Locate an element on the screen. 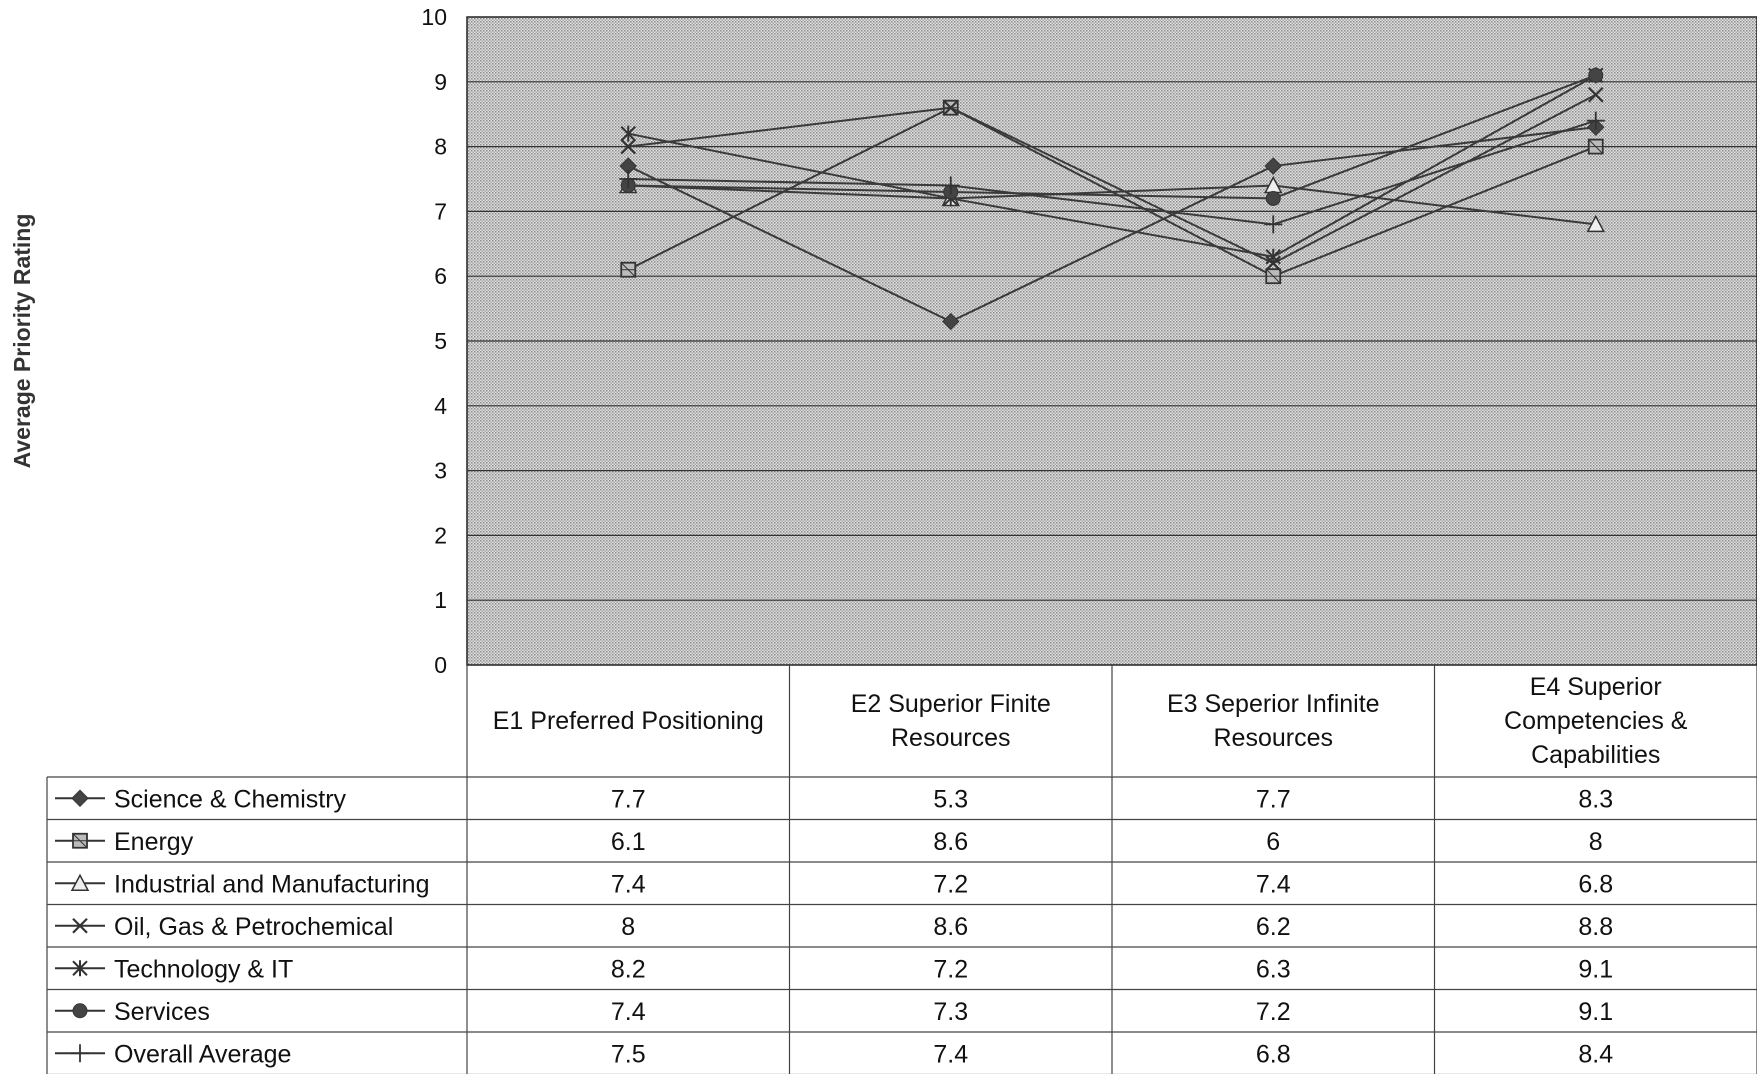  y-tick-label: 1 is located at coordinates (440, 600).